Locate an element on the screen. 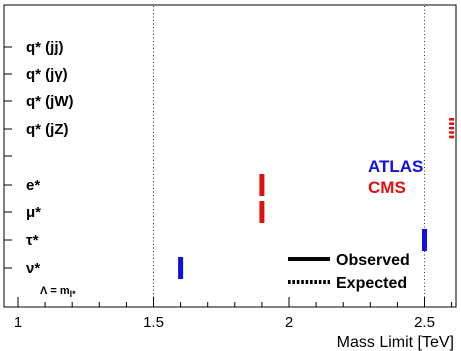 The width and height of the screenshot is (461, 351). x-tick-label: 2 is located at coordinates (289, 322).